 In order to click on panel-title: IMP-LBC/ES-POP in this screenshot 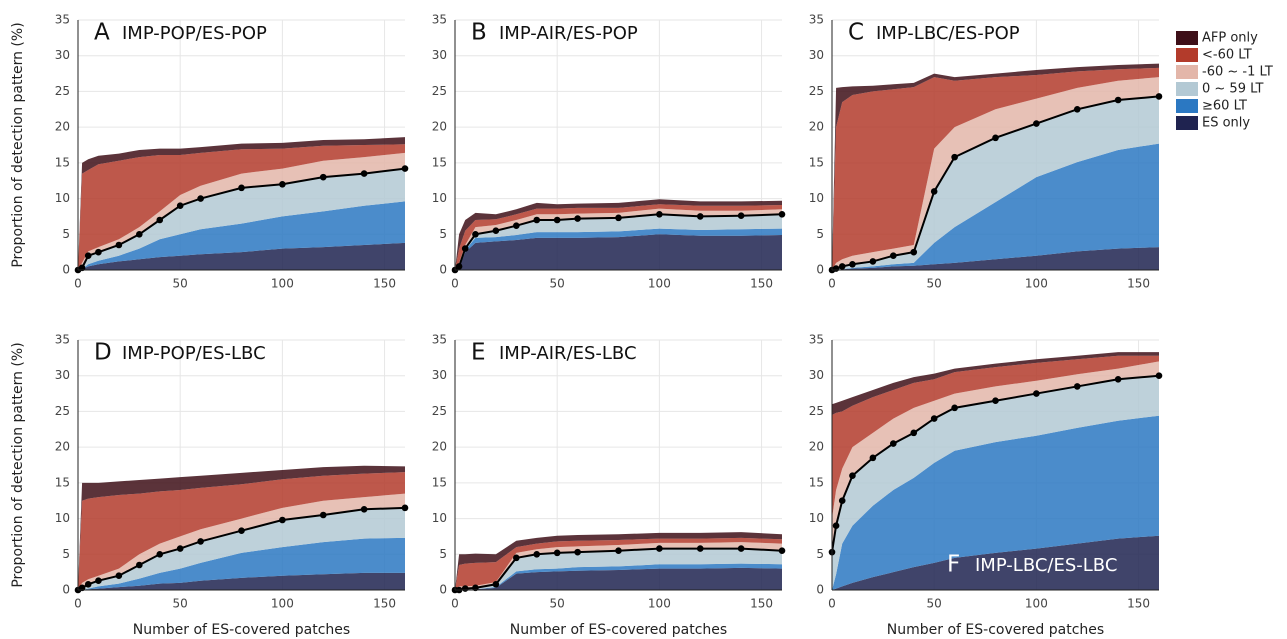, I will do `click(948, 33)`.